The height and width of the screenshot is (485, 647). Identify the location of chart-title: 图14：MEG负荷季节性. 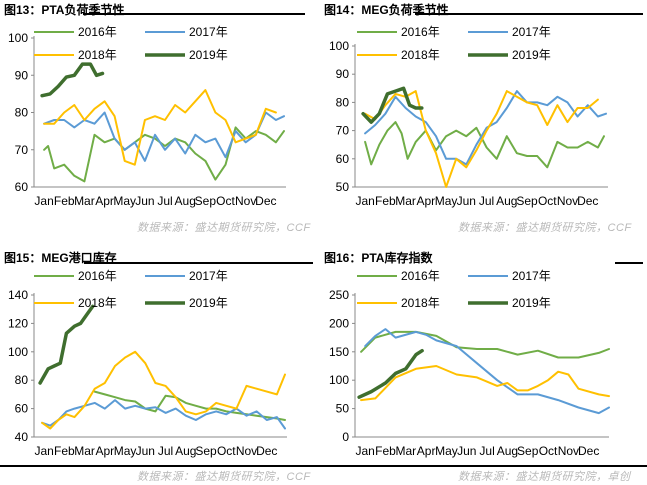
(386, 10).